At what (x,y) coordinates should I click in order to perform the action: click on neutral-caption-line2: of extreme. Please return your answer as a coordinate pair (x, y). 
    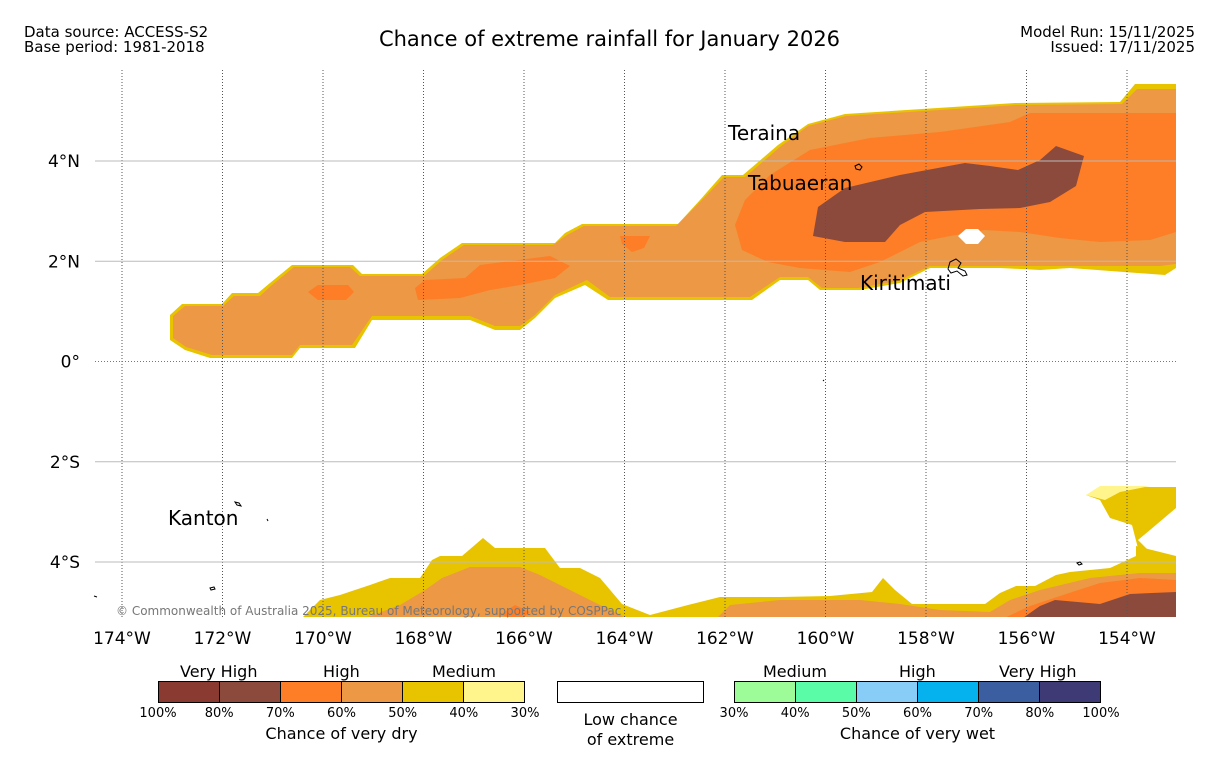
    Looking at the image, I should click on (630, 739).